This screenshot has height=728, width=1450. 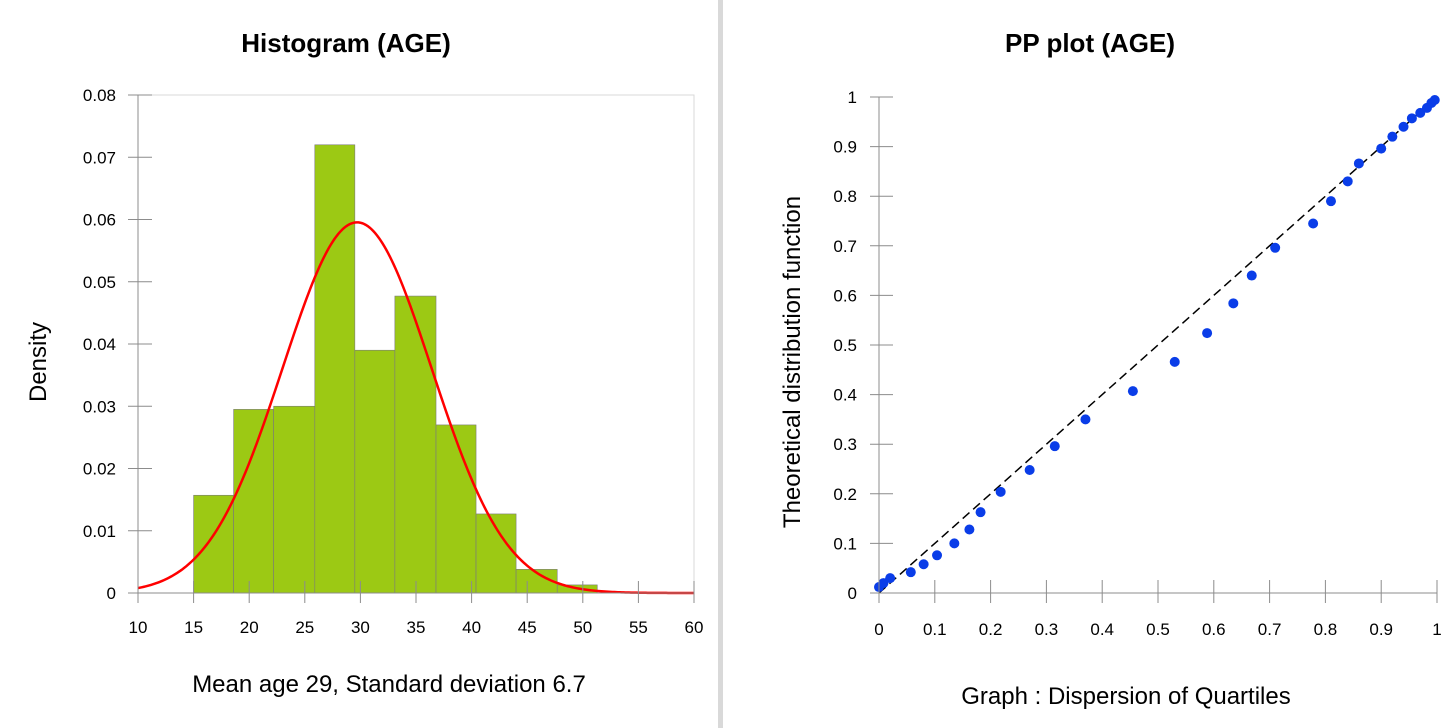 I want to click on histogram-x-tick-label: 30, so click(x=360, y=627).